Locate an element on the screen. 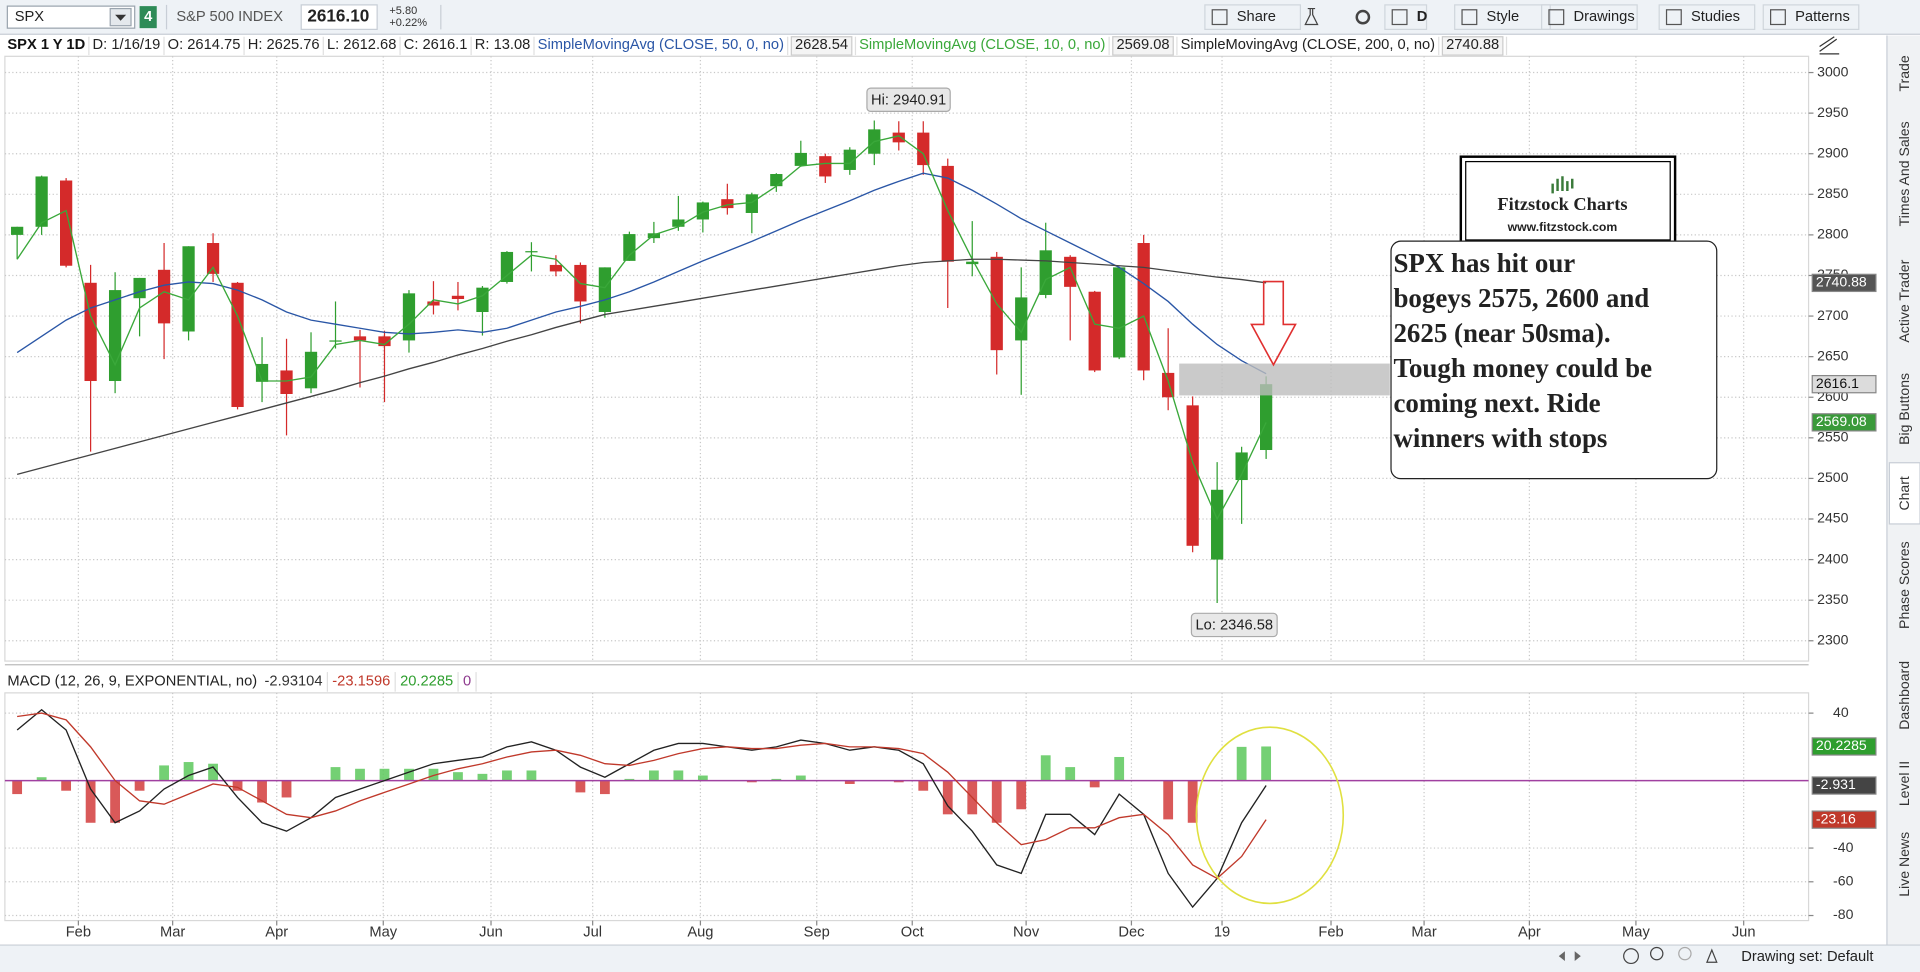 This screenshot has width=1920, height=972. symbol-box is located at coordinates (71, 17).